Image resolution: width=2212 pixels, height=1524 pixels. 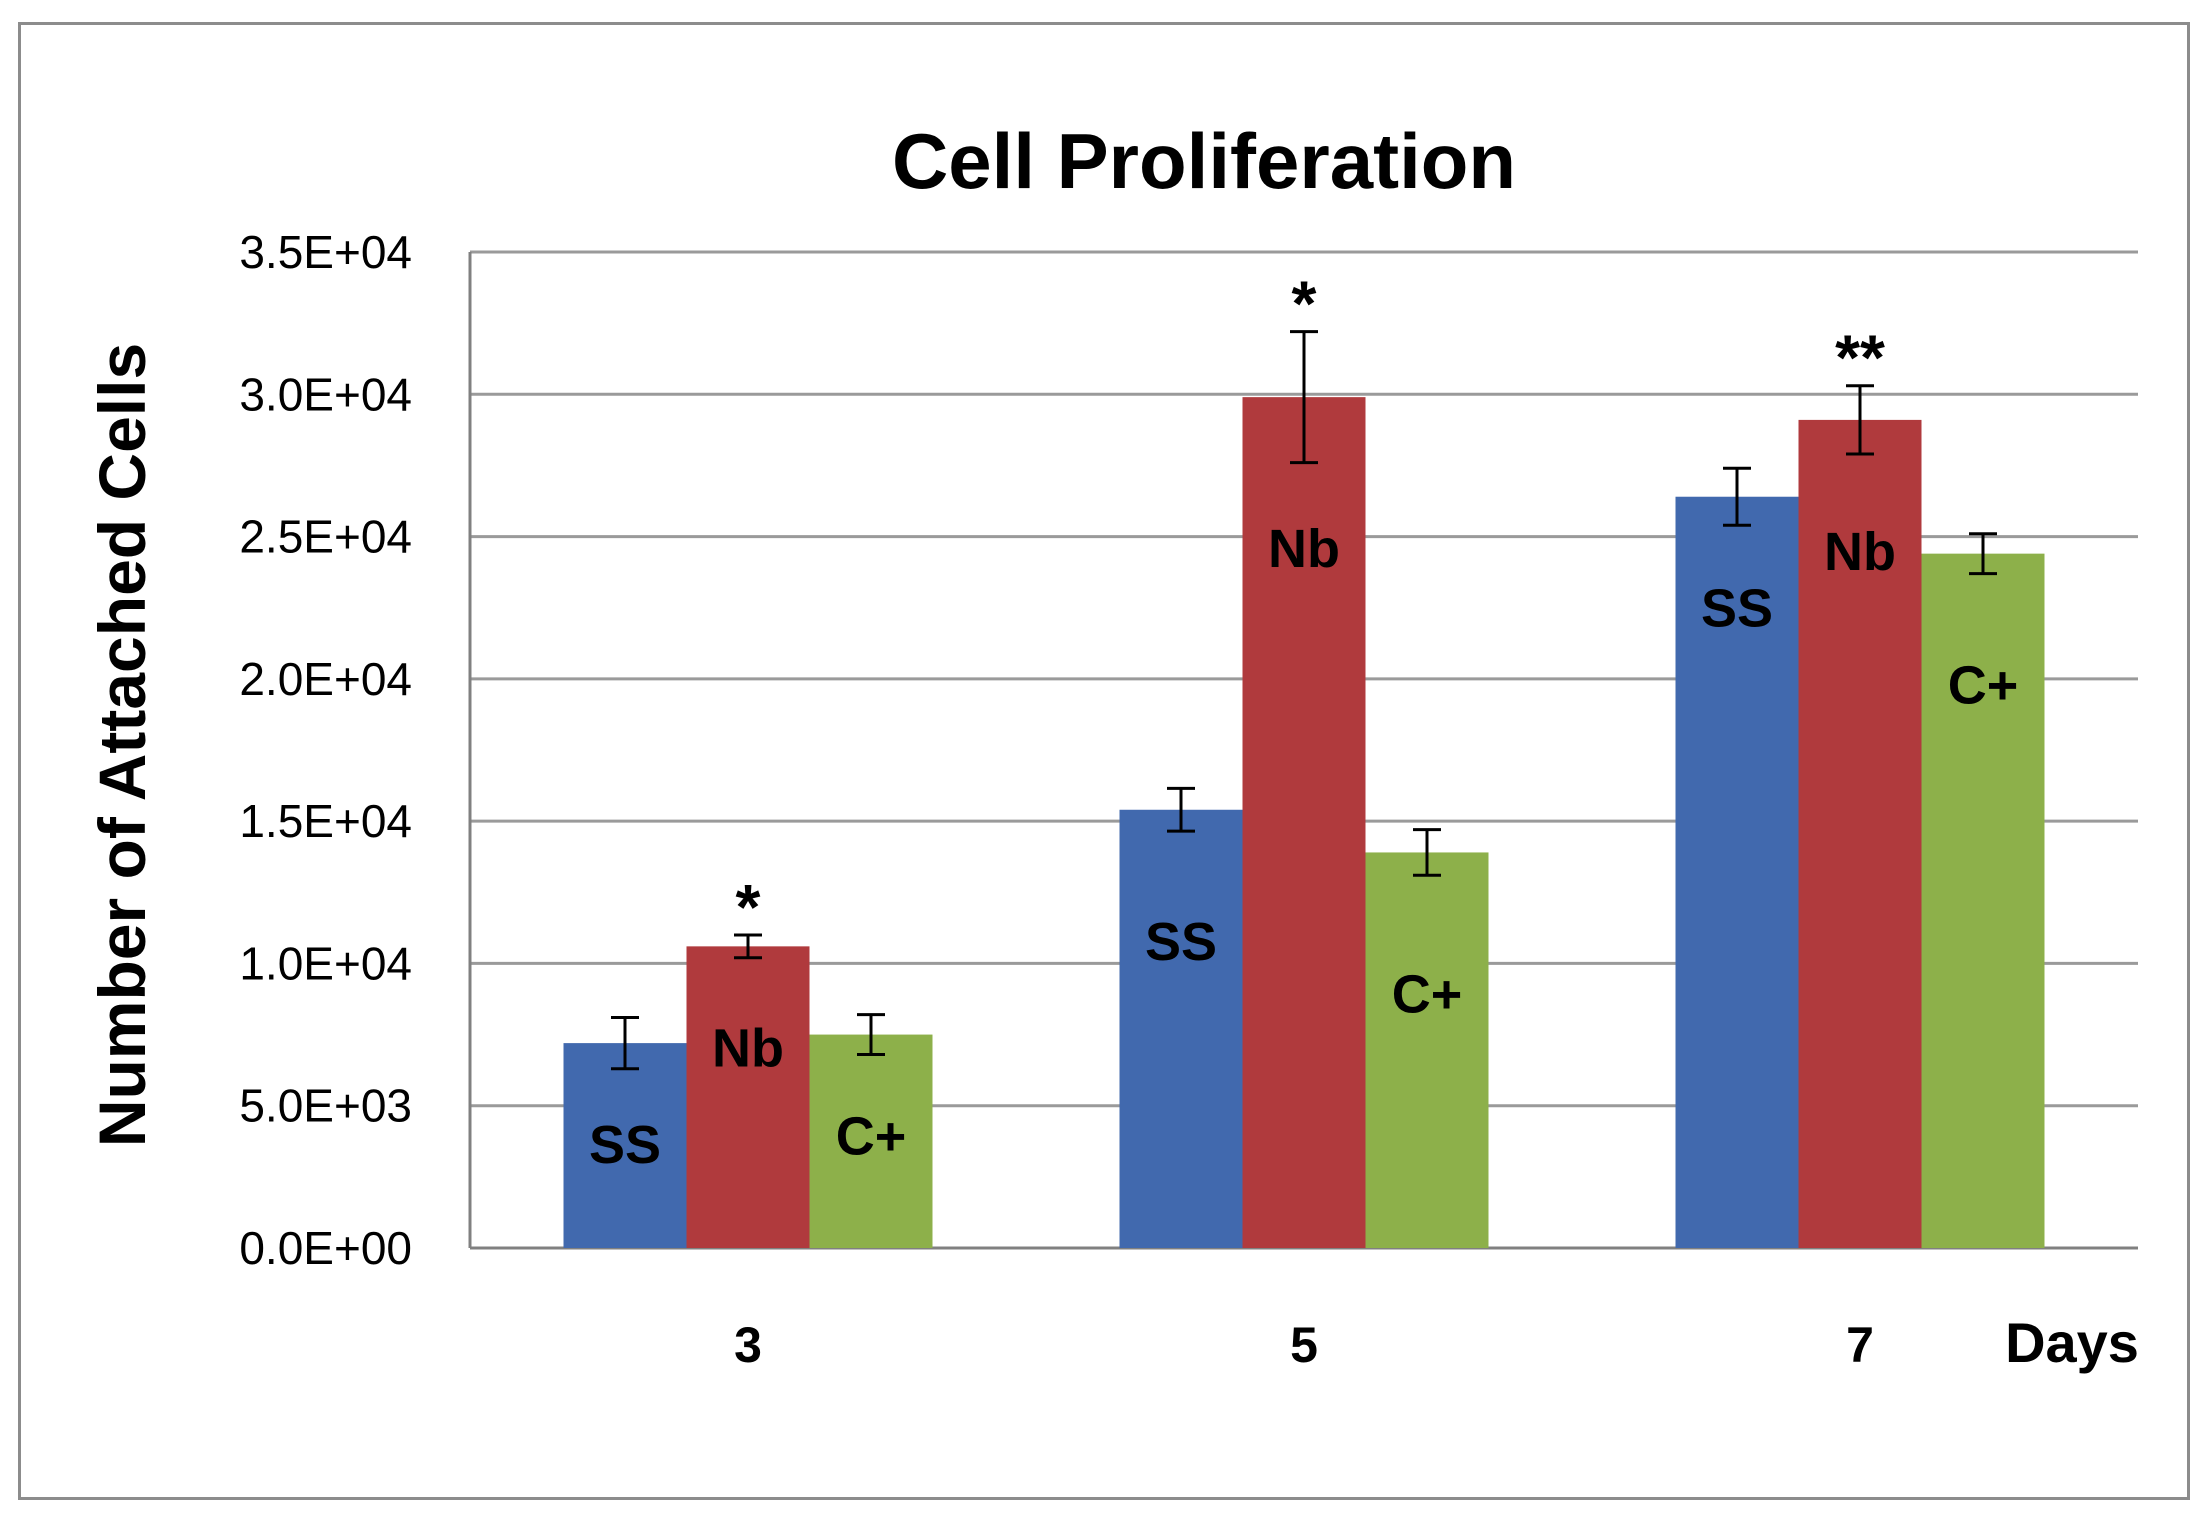 What do you see at coordinates (1204, 161) in the screenshot?
I see `chart-title: Cell Proliferation` at bounding box center [1204, 161].